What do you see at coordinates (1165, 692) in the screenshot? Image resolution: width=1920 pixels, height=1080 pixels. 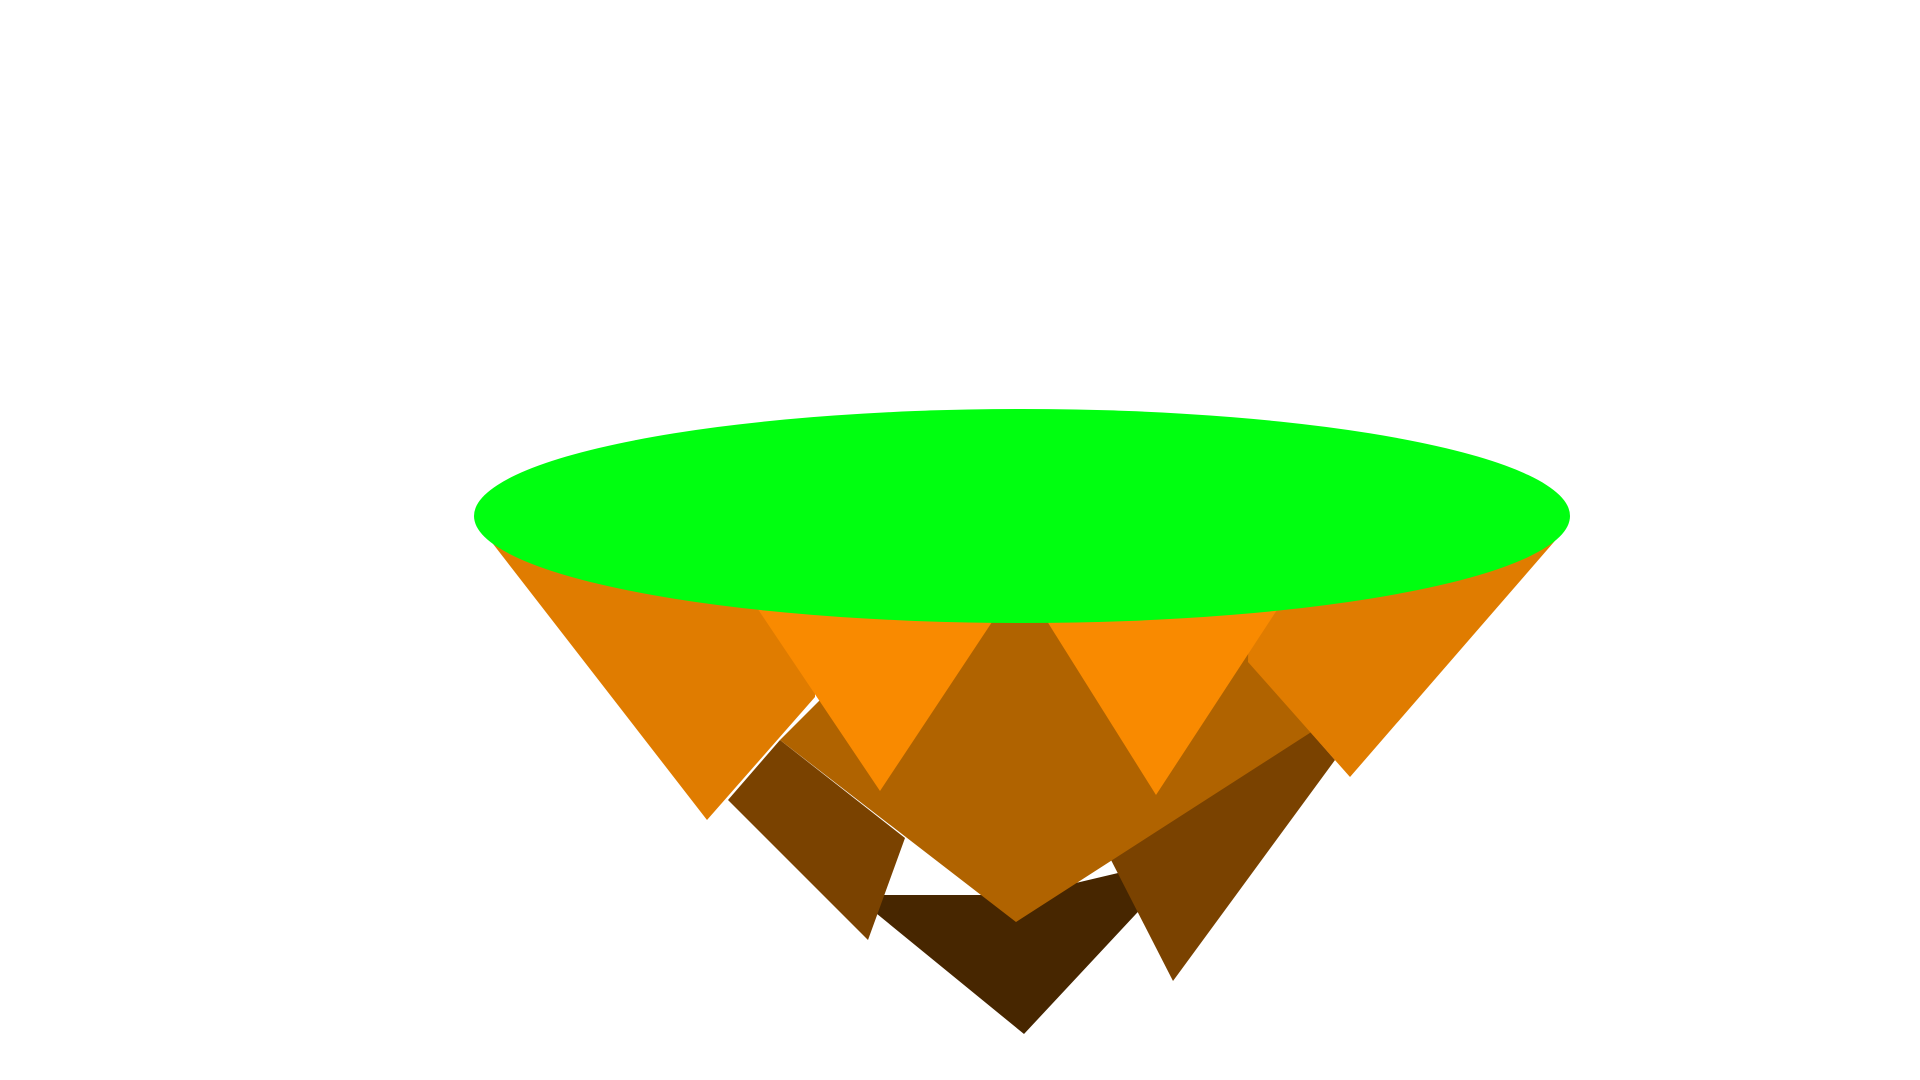 I see `rock-light-triangle-right` at bounding box center [1165, 692].